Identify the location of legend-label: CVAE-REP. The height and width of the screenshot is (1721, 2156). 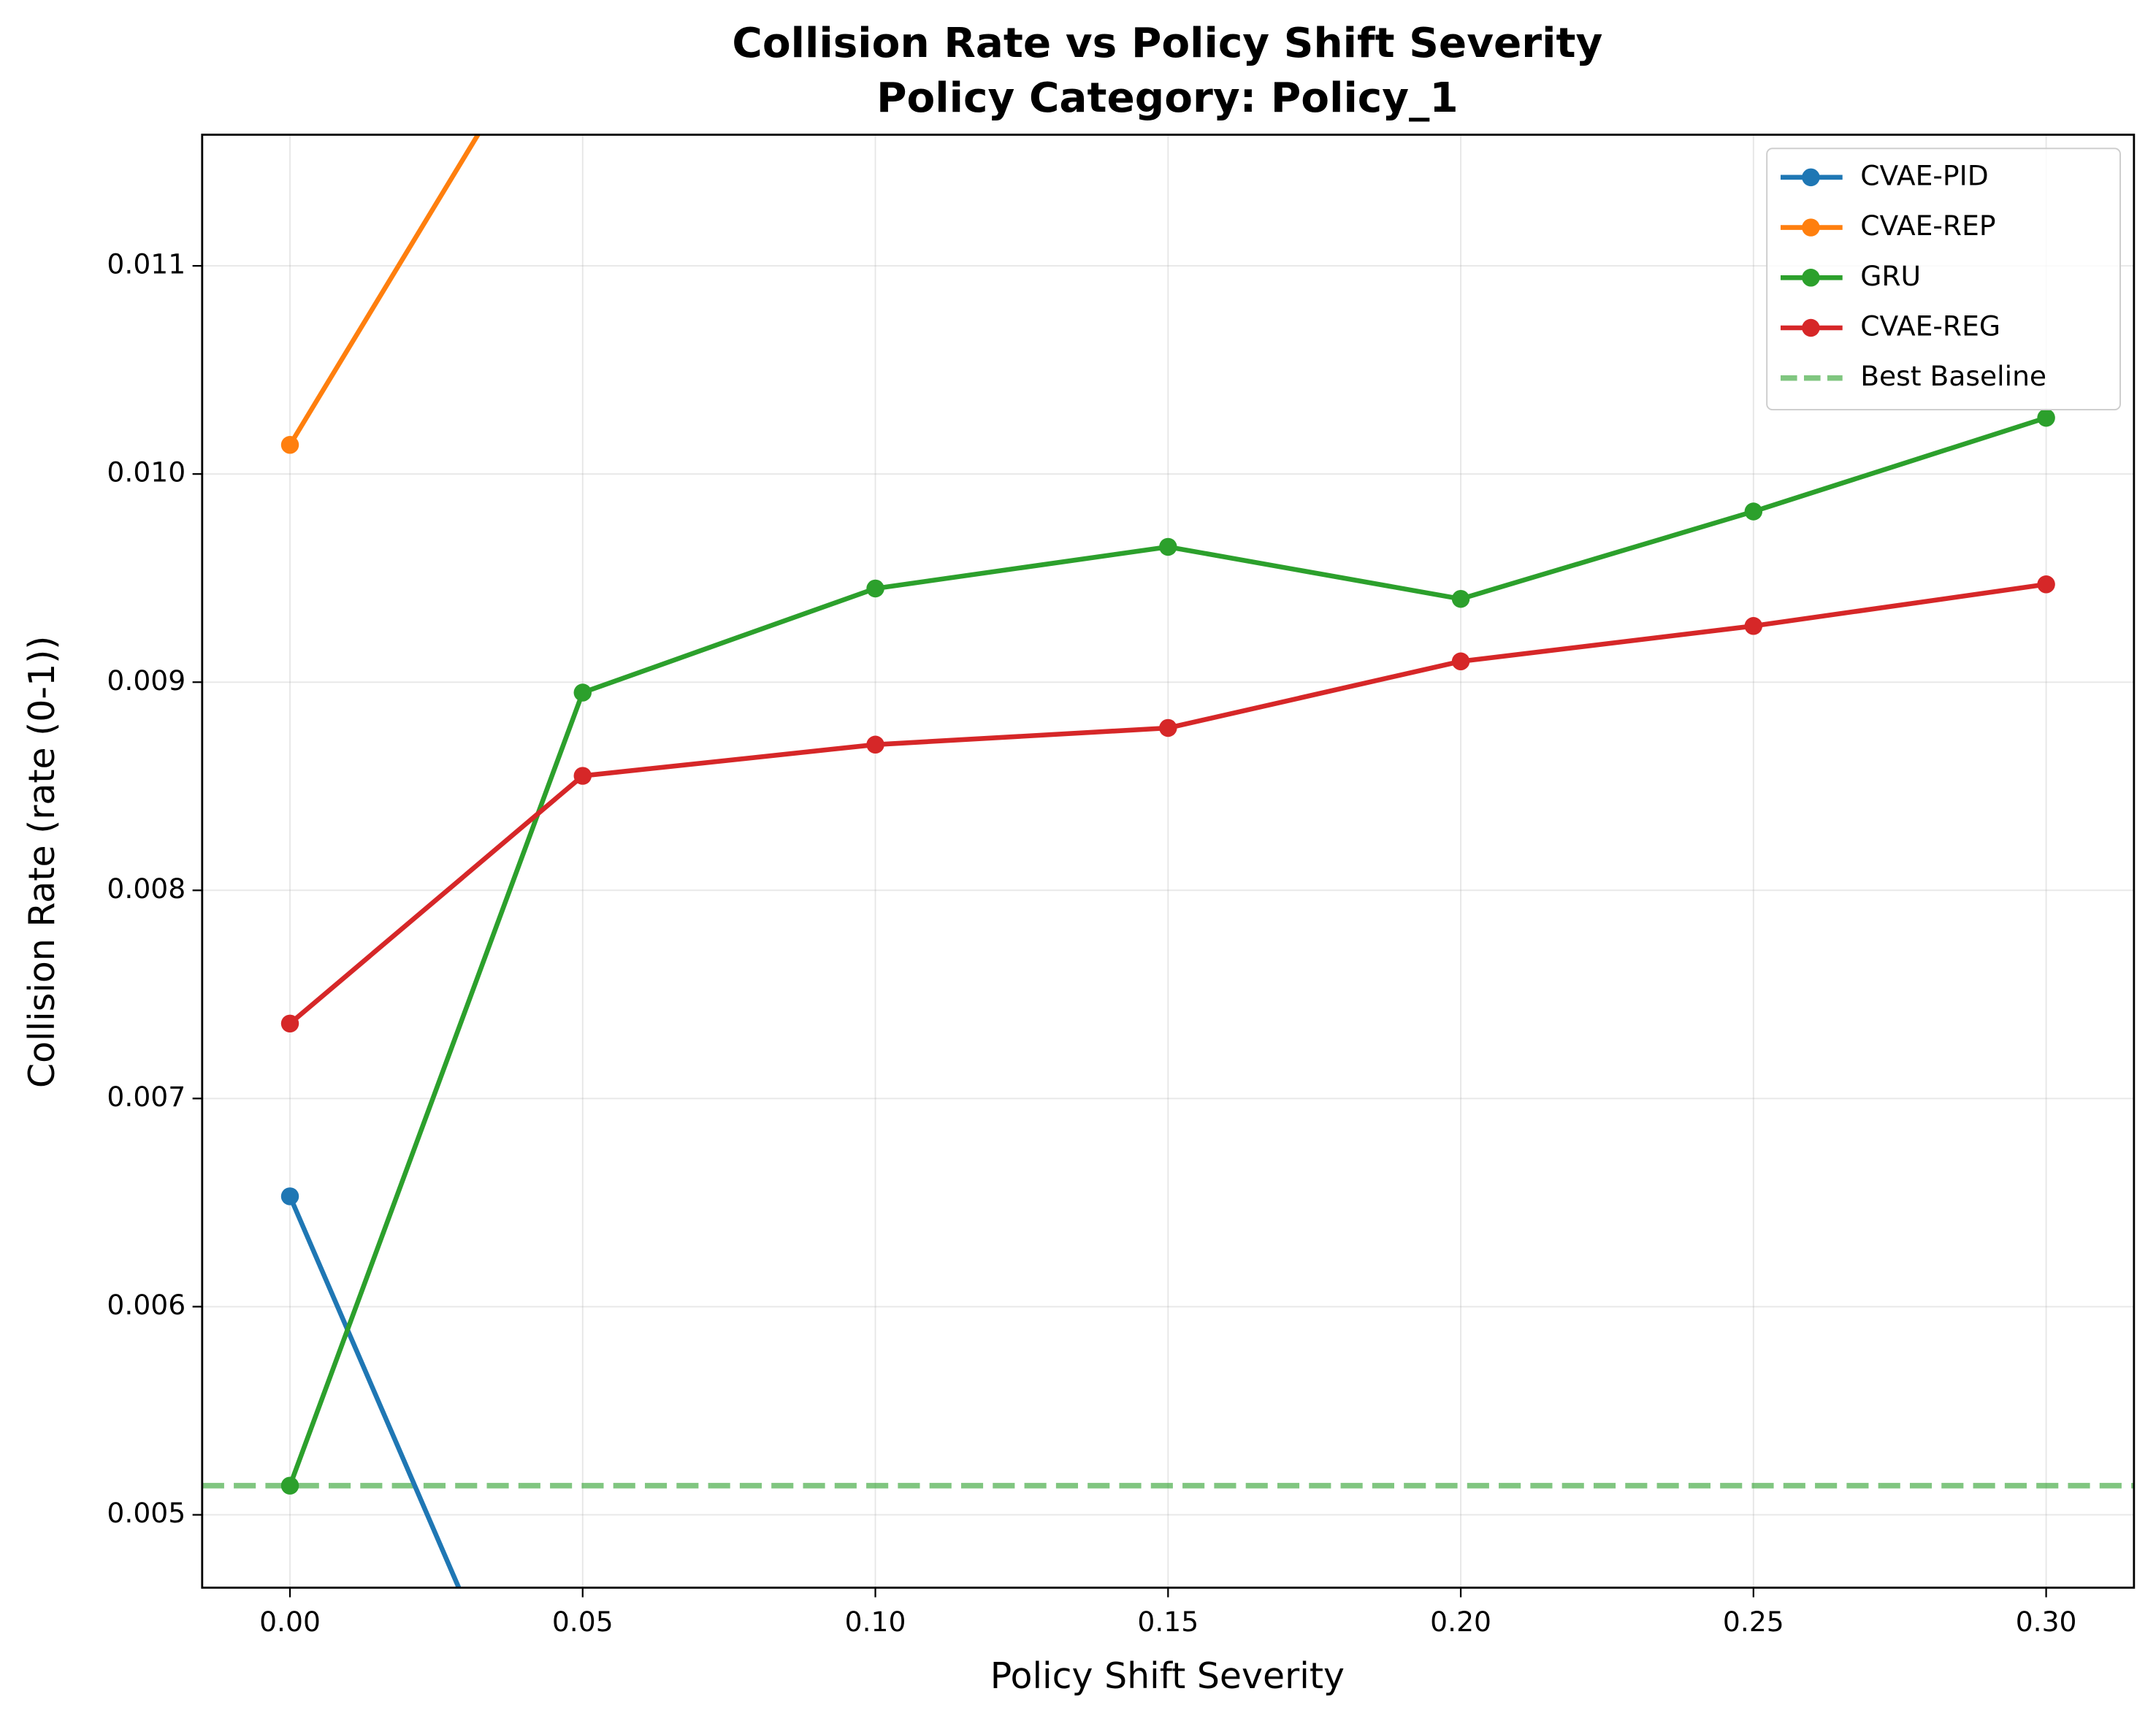
(1928, 226).